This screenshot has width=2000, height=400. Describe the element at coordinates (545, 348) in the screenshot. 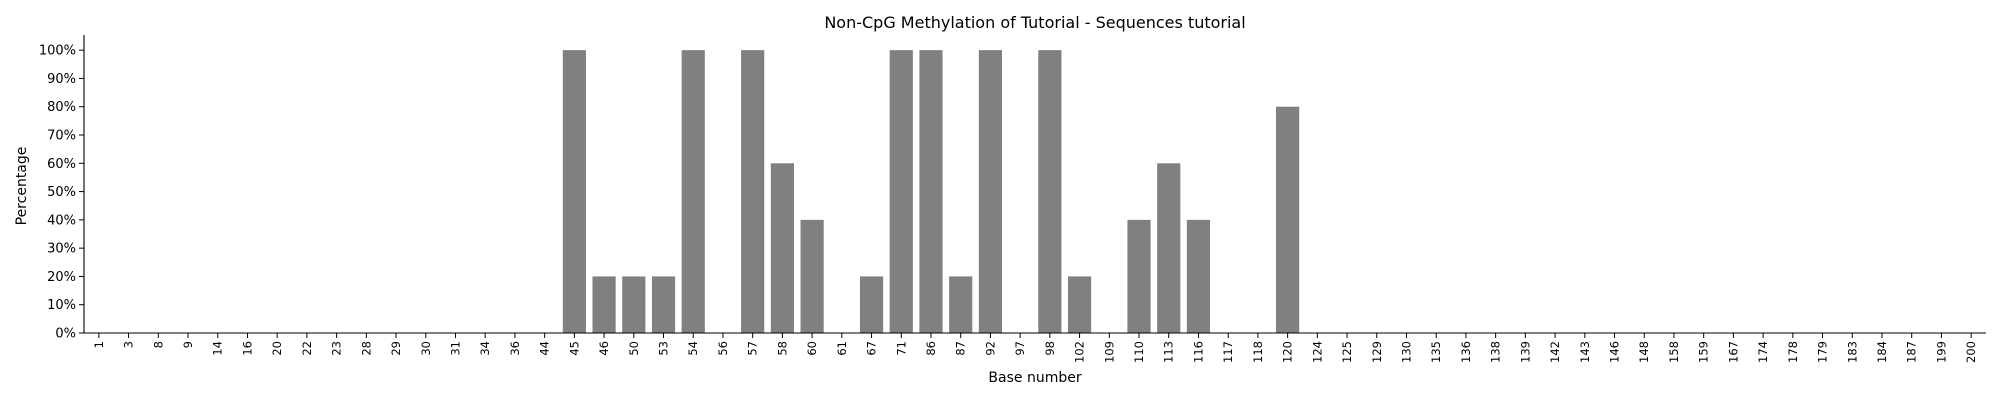

I see `x-tick-label-44: 44` at that location.